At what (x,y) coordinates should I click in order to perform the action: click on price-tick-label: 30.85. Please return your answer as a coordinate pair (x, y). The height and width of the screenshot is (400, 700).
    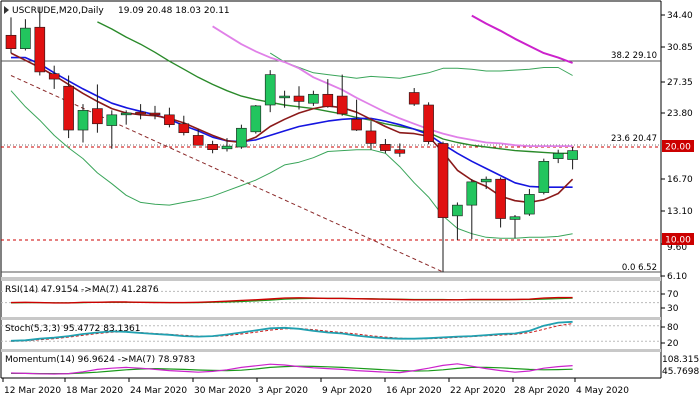
    Looking at the image, I should click on (680, 48).